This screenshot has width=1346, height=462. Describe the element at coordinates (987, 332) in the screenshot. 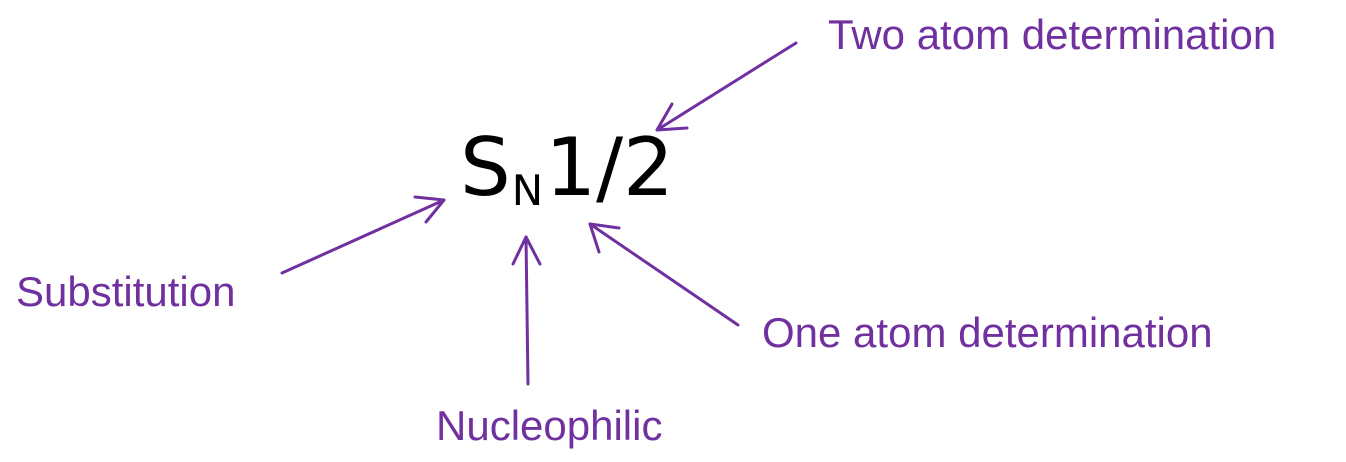

I see `label-one-atom-determination: One atom determination` at that location.